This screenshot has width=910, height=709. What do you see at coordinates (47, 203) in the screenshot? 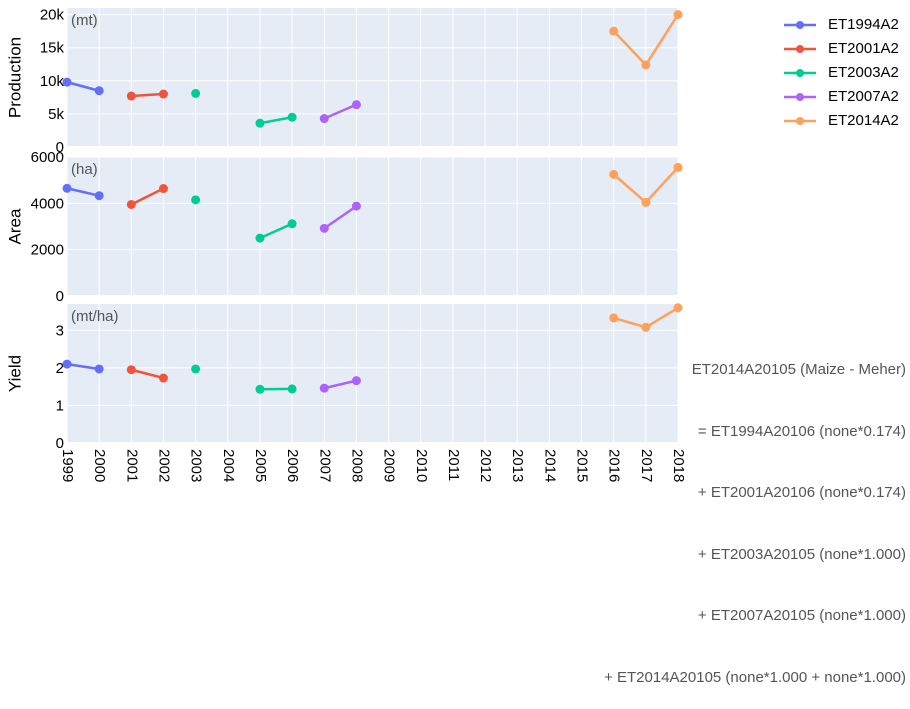
I see `y-tick-label: 4000` at bounding box center [47, 203].